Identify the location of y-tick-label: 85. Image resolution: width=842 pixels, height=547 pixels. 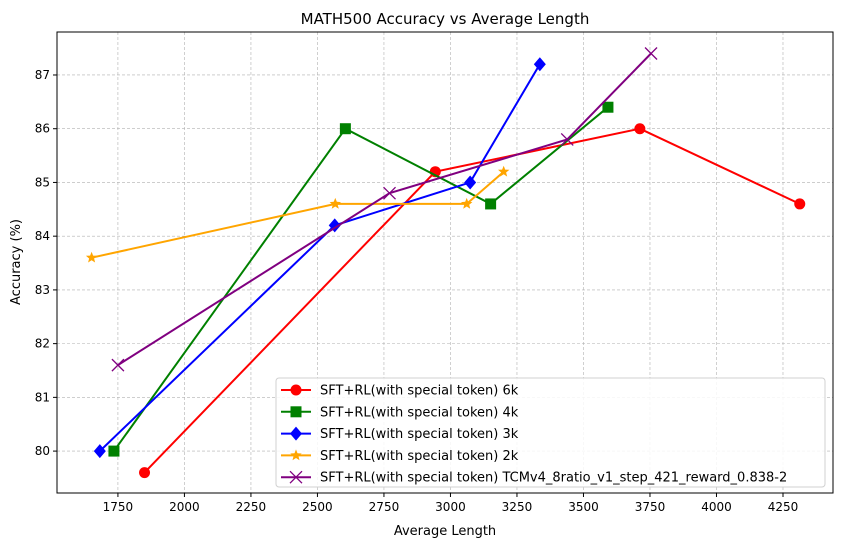
(42, 182).